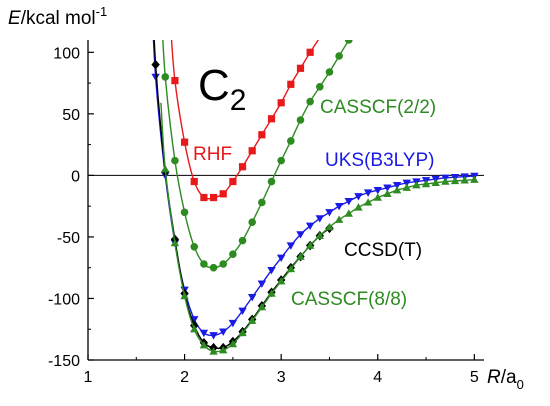 Image resolution: width=550 pixels, height=406 pixels. Describe the element at coordinates (212, 154) in the screenshot. I see `series-label-0: RHF` at that location.